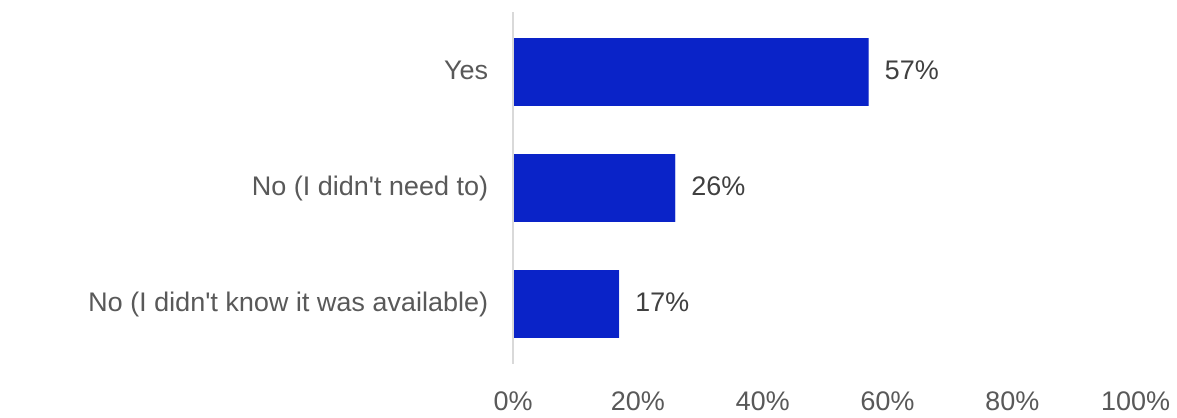 This screenshot has height=418, width=1177. What do you see at coordinates (763, 401) in the screenshot?
I see `x-tick-label-2: 40%` at bounding box center [763, 401].